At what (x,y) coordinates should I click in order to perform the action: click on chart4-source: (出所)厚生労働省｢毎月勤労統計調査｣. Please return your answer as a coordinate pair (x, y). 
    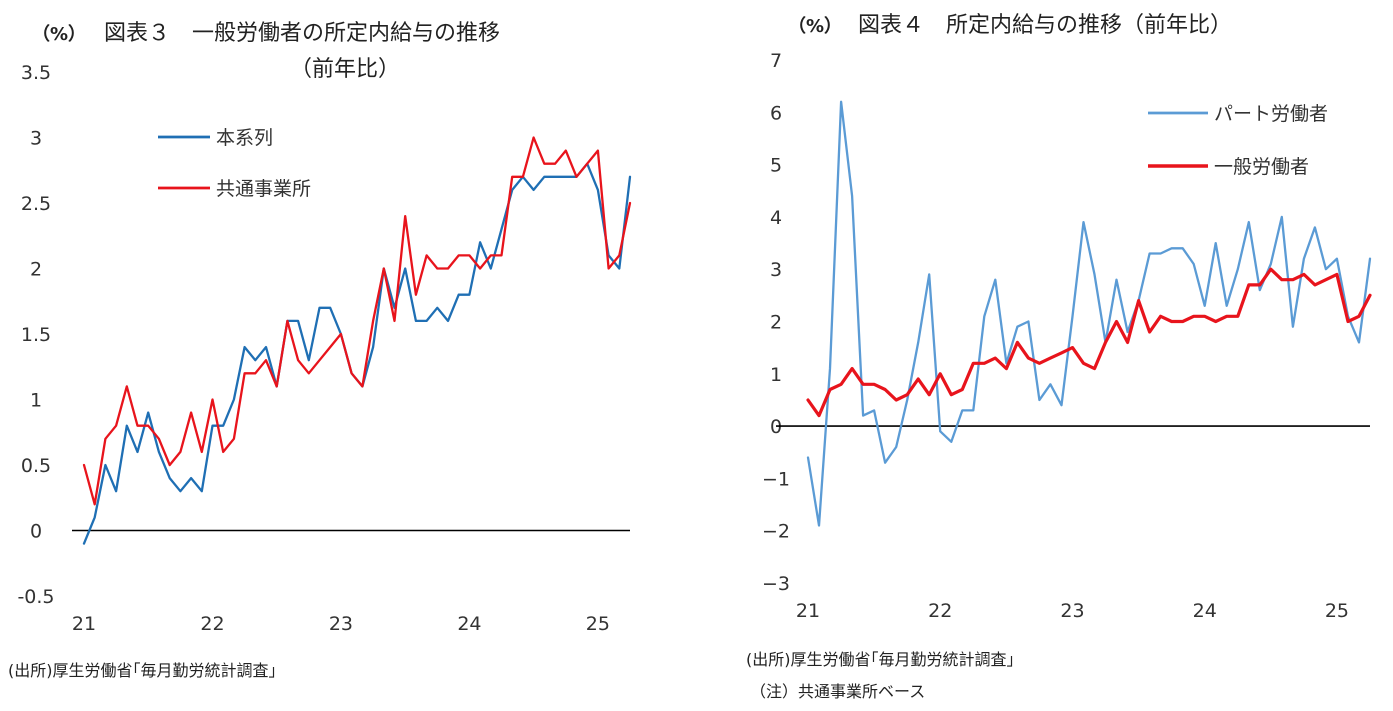
    Looking at the image, I should click on (880, 659).